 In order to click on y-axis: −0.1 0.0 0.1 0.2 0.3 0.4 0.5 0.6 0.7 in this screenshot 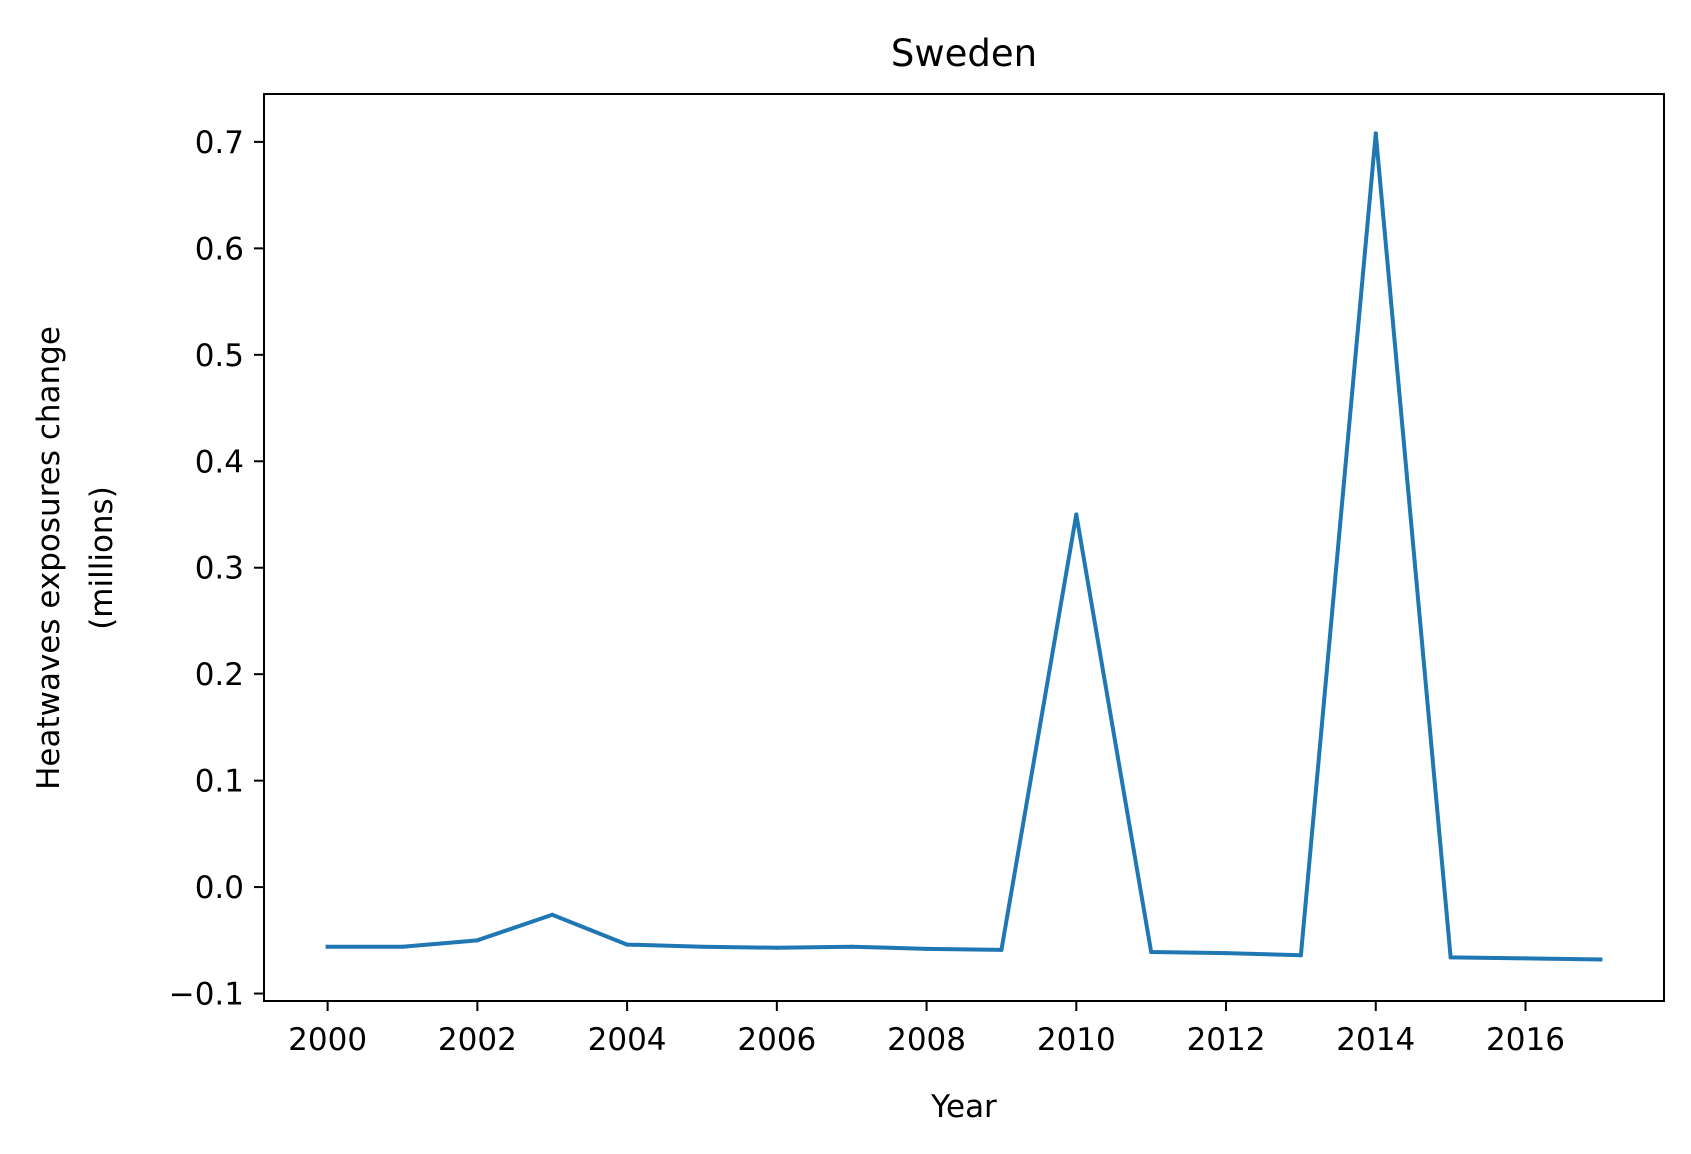, I will do `click(216, 569)`.